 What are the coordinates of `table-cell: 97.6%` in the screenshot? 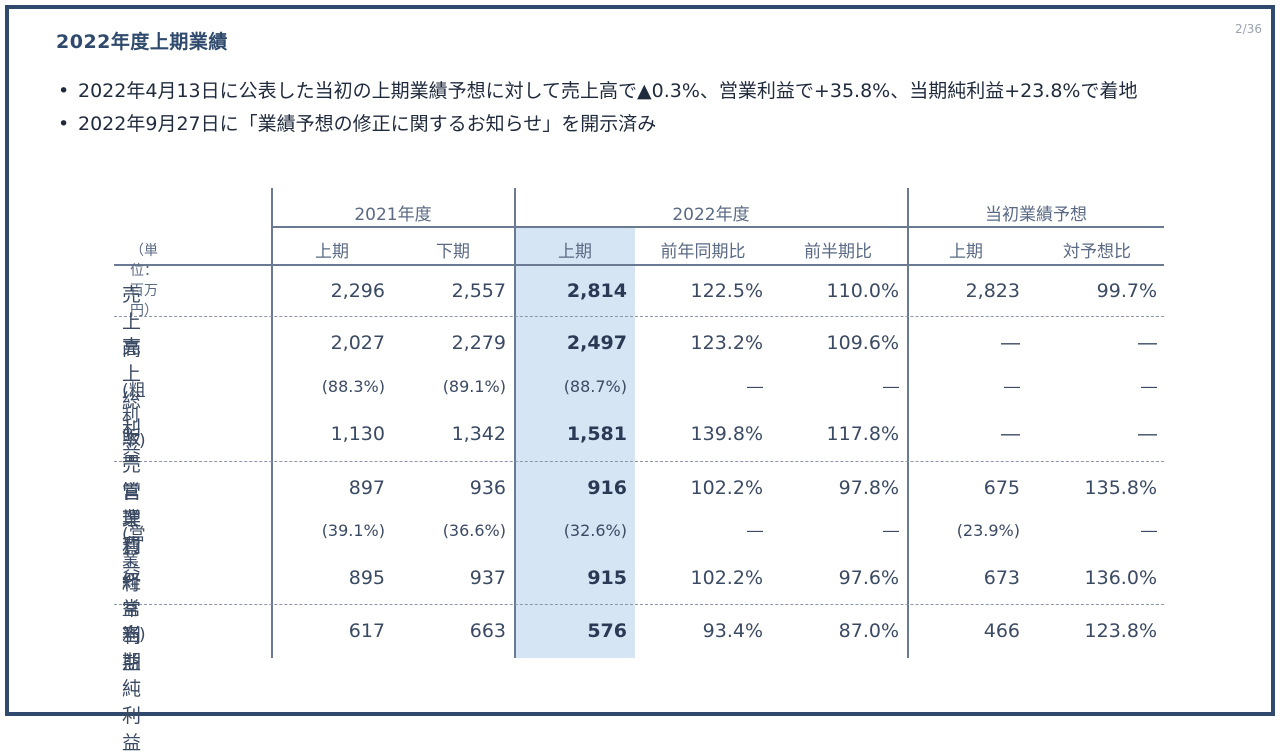 It's located at (868, 578).